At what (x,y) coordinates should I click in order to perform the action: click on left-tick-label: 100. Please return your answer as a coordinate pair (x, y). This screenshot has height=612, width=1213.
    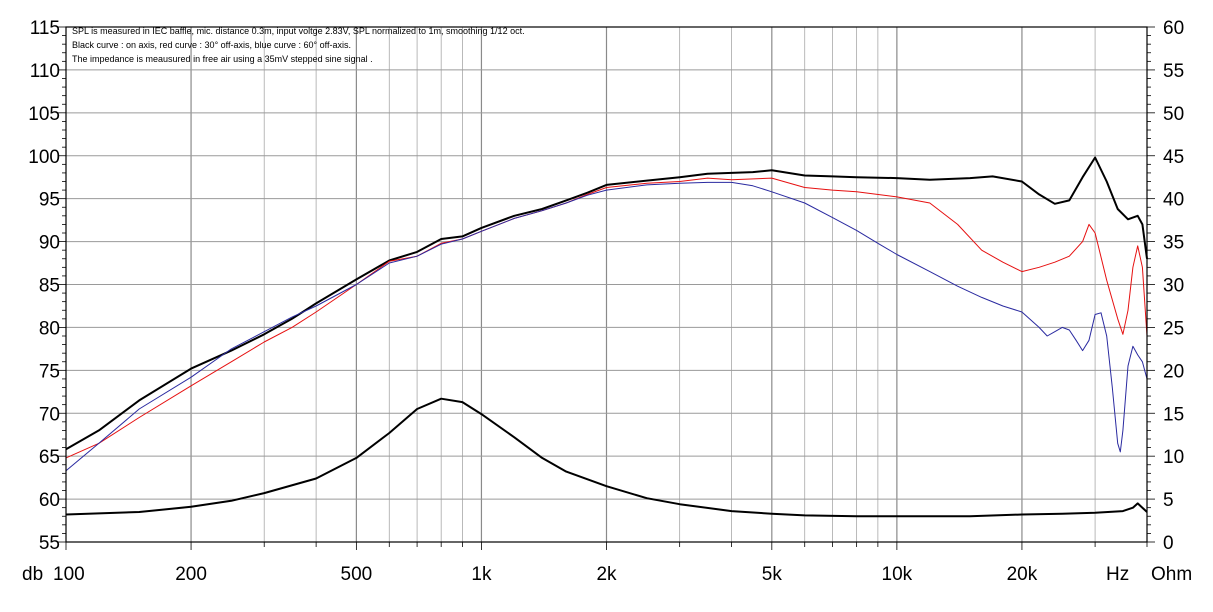
    Looking at the image, I should click on (44, 157).